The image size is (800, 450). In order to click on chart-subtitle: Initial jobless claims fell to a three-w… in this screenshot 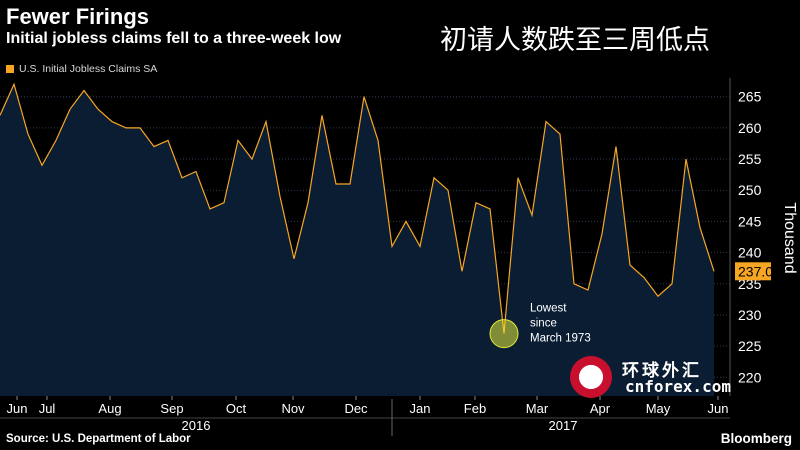, I will do `click(174, 38)`.